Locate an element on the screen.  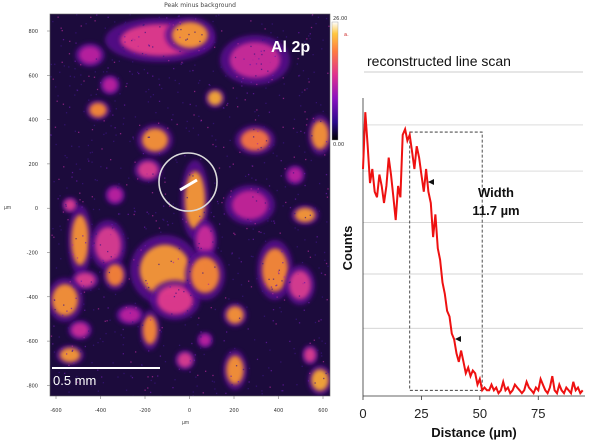
width-arrow-upper is located at coordinates (431, 182).